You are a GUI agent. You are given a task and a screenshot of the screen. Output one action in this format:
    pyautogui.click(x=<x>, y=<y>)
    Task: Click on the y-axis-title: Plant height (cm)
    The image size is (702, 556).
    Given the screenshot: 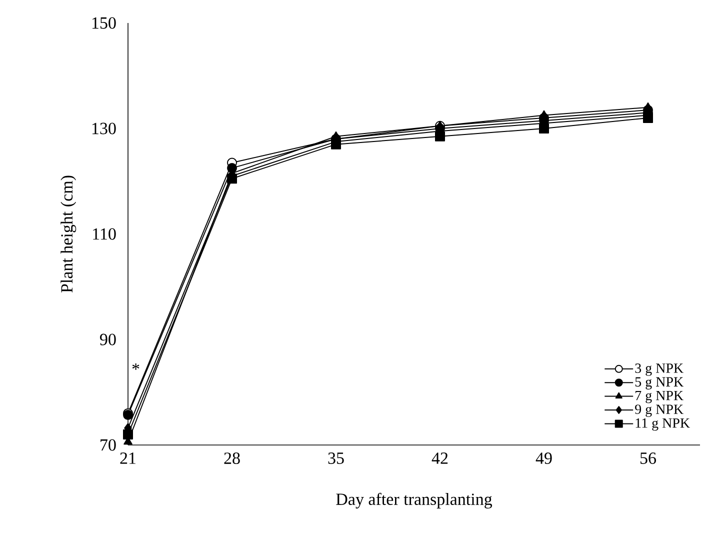 What is the action you would take?
    pyautogui.click(x=68, y=234)
    